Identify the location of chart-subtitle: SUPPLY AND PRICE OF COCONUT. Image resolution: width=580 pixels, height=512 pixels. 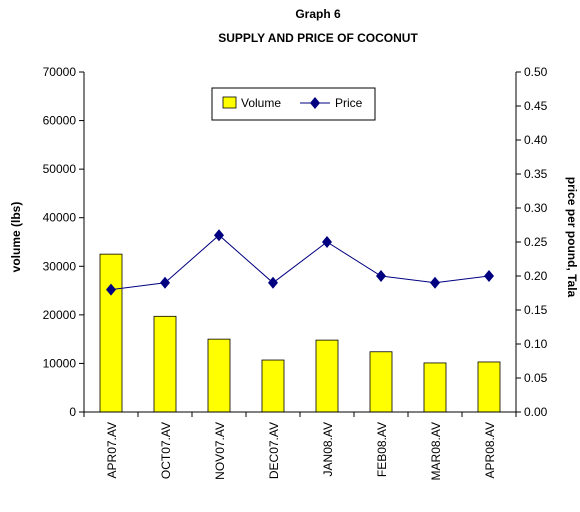
(318, 38).